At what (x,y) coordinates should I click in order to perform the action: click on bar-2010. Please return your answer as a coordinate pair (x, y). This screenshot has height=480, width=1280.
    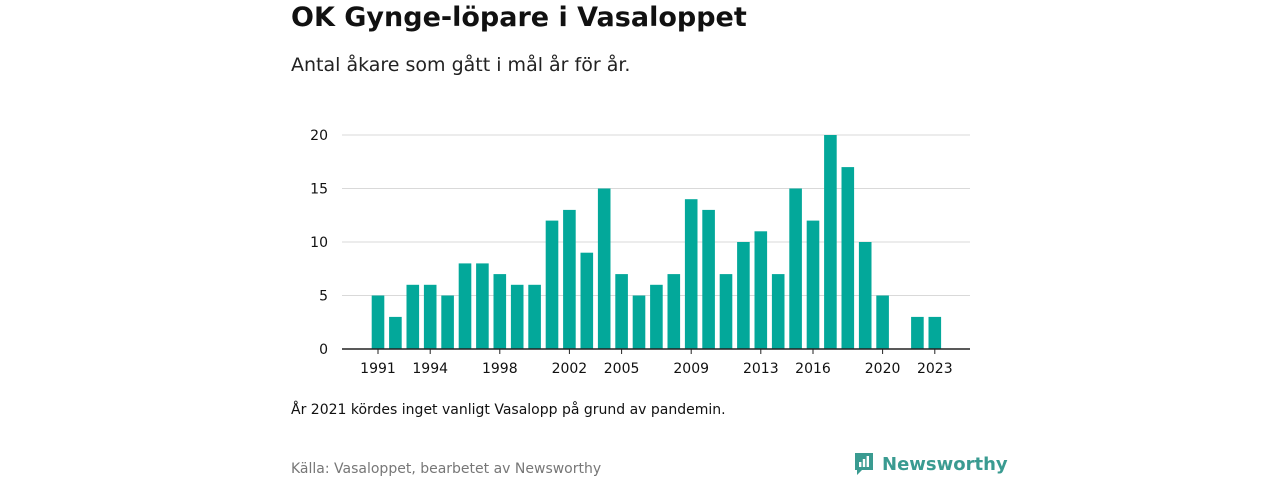
    Looking at the image, I should click on (708, 279).